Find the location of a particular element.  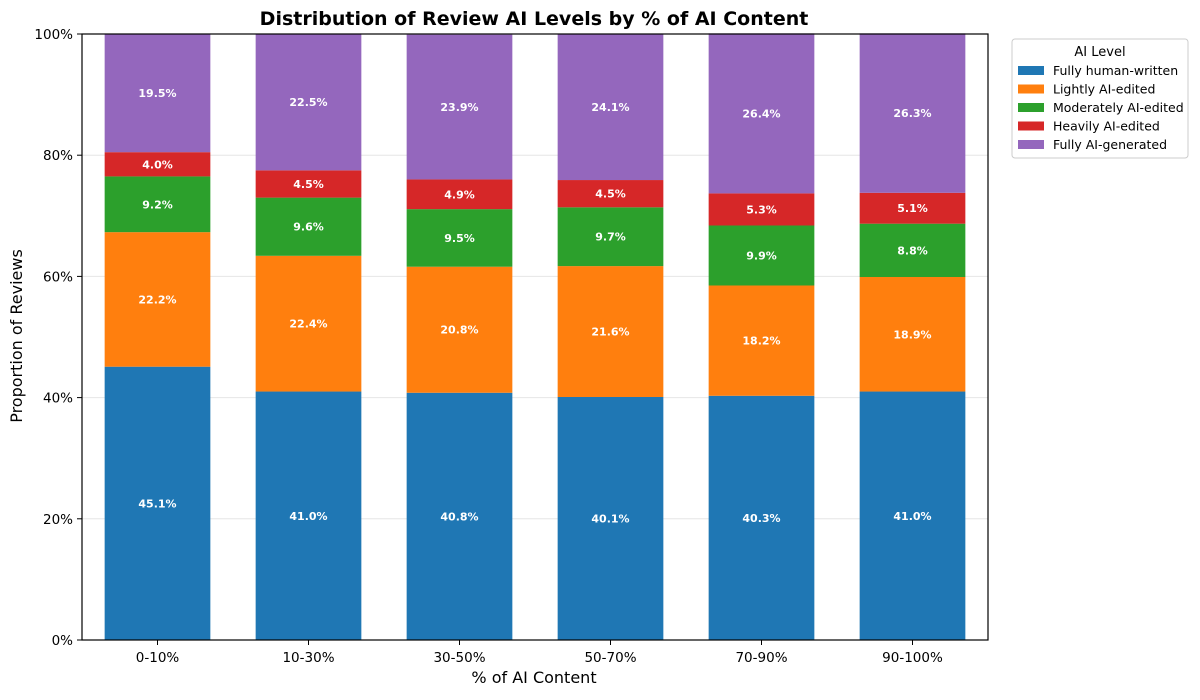

bar-value-label-0-0: 45.1% is located at coordinates (157, 503).